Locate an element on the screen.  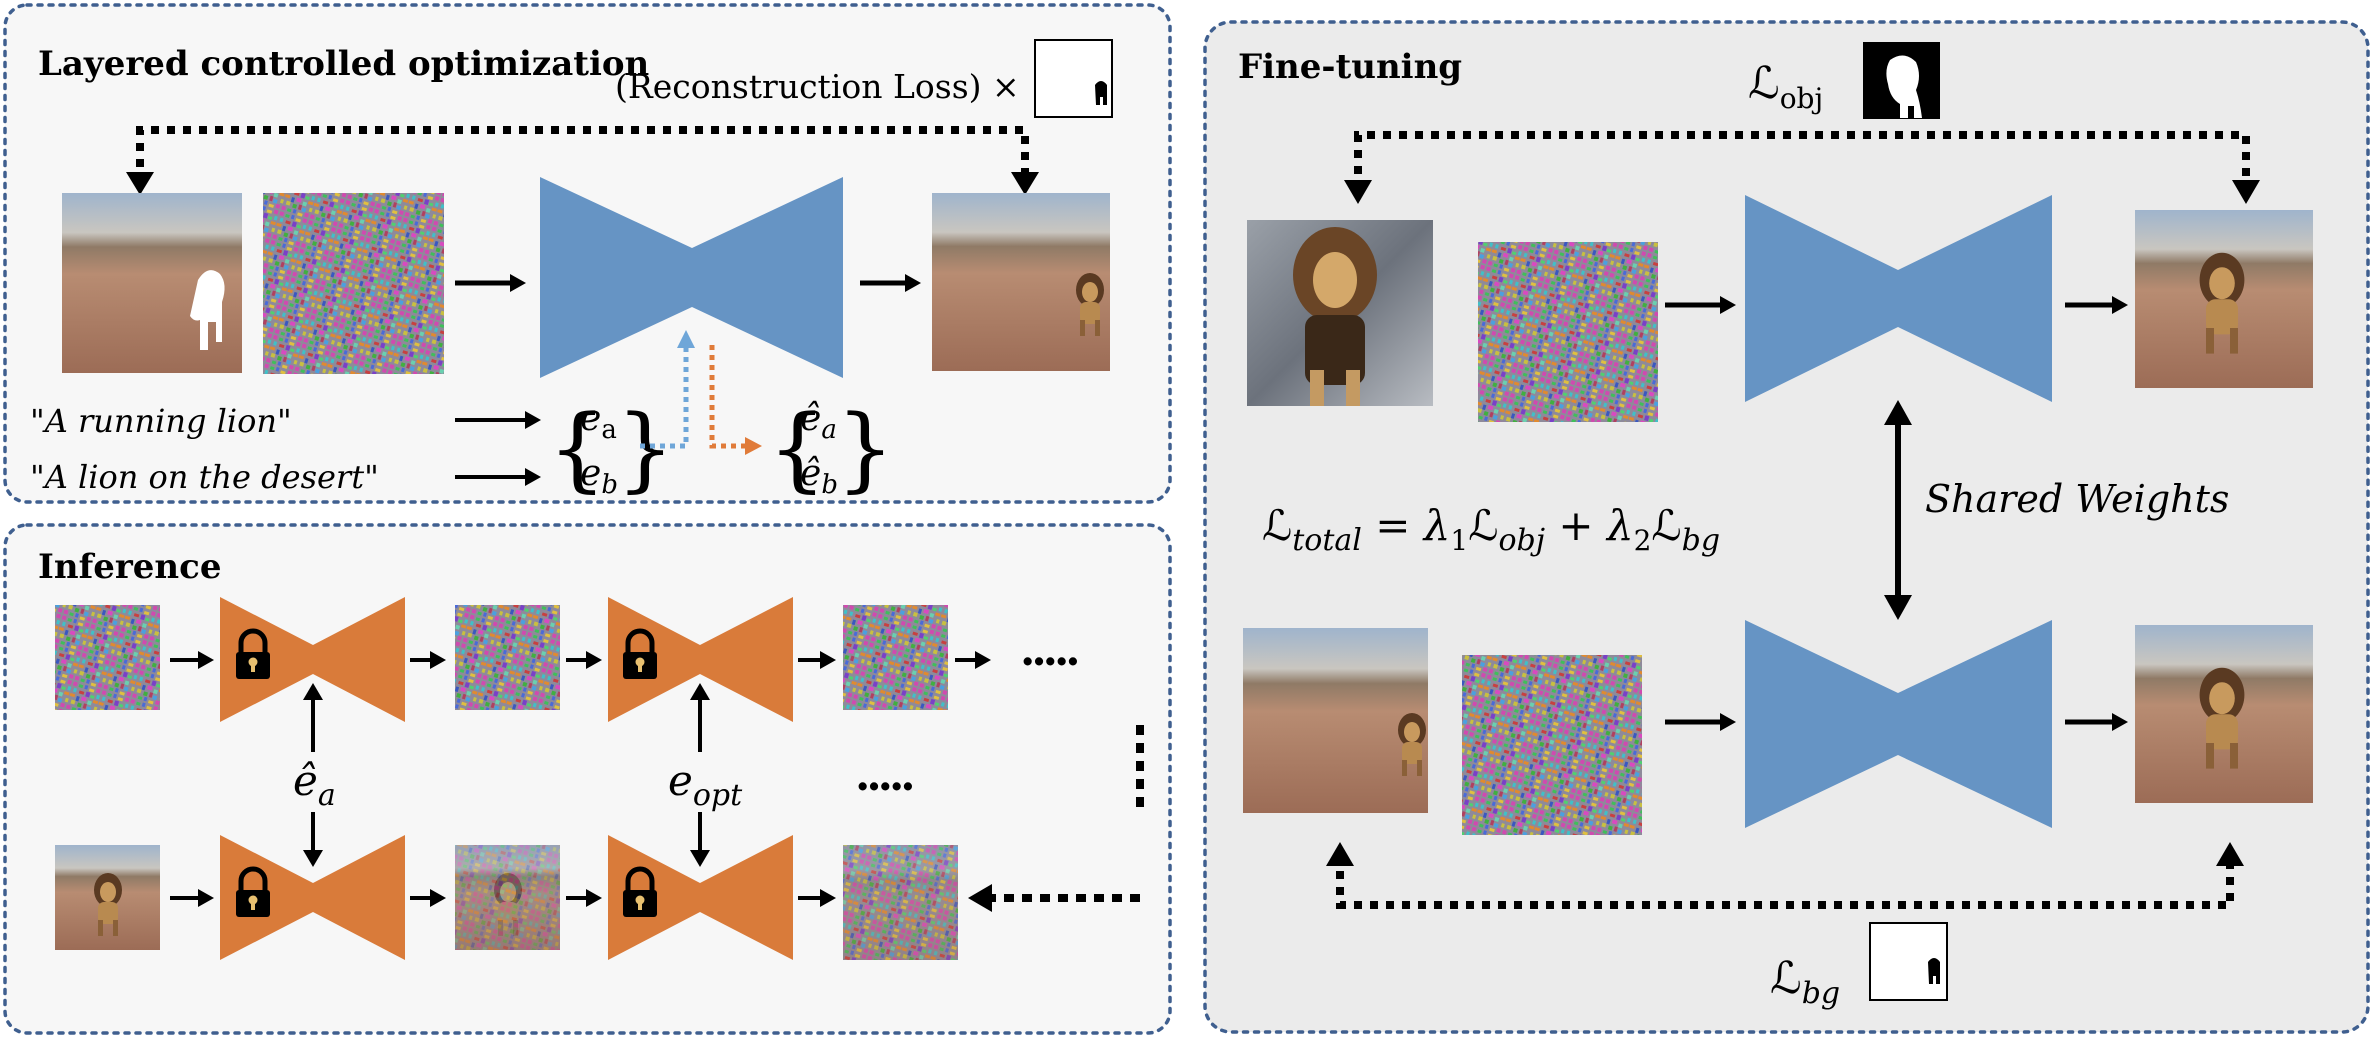
panel-lco-title: Layered controlled optimization is located at coordinates (343, 64).